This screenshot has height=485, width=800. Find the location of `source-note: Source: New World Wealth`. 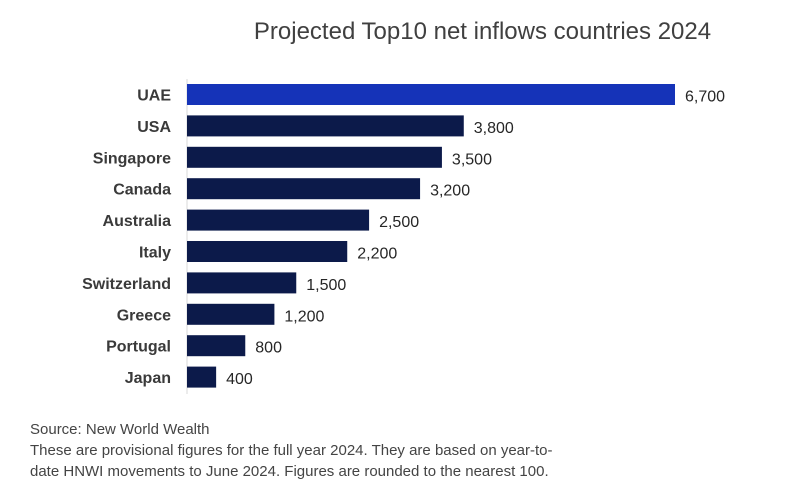

source-note: Source: New World Wealth is located at coordinates (120, 429).